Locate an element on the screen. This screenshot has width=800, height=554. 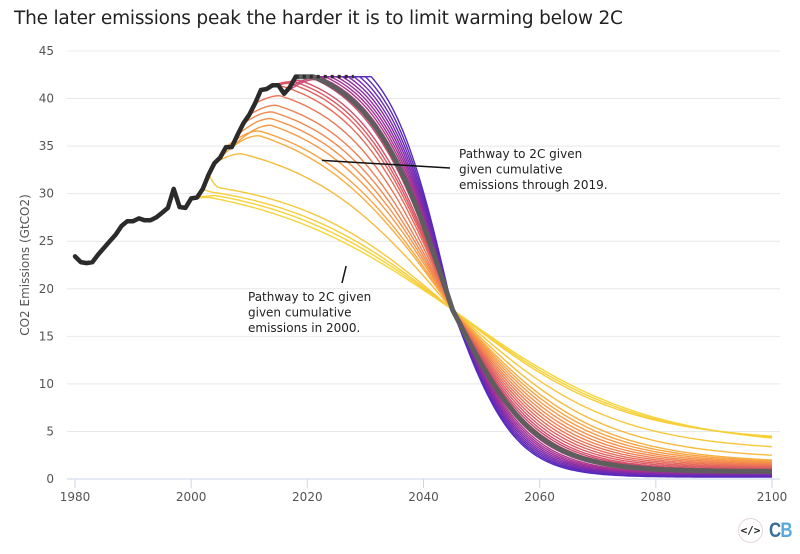
historical-emissions-line is located at coordinates (185, 170).